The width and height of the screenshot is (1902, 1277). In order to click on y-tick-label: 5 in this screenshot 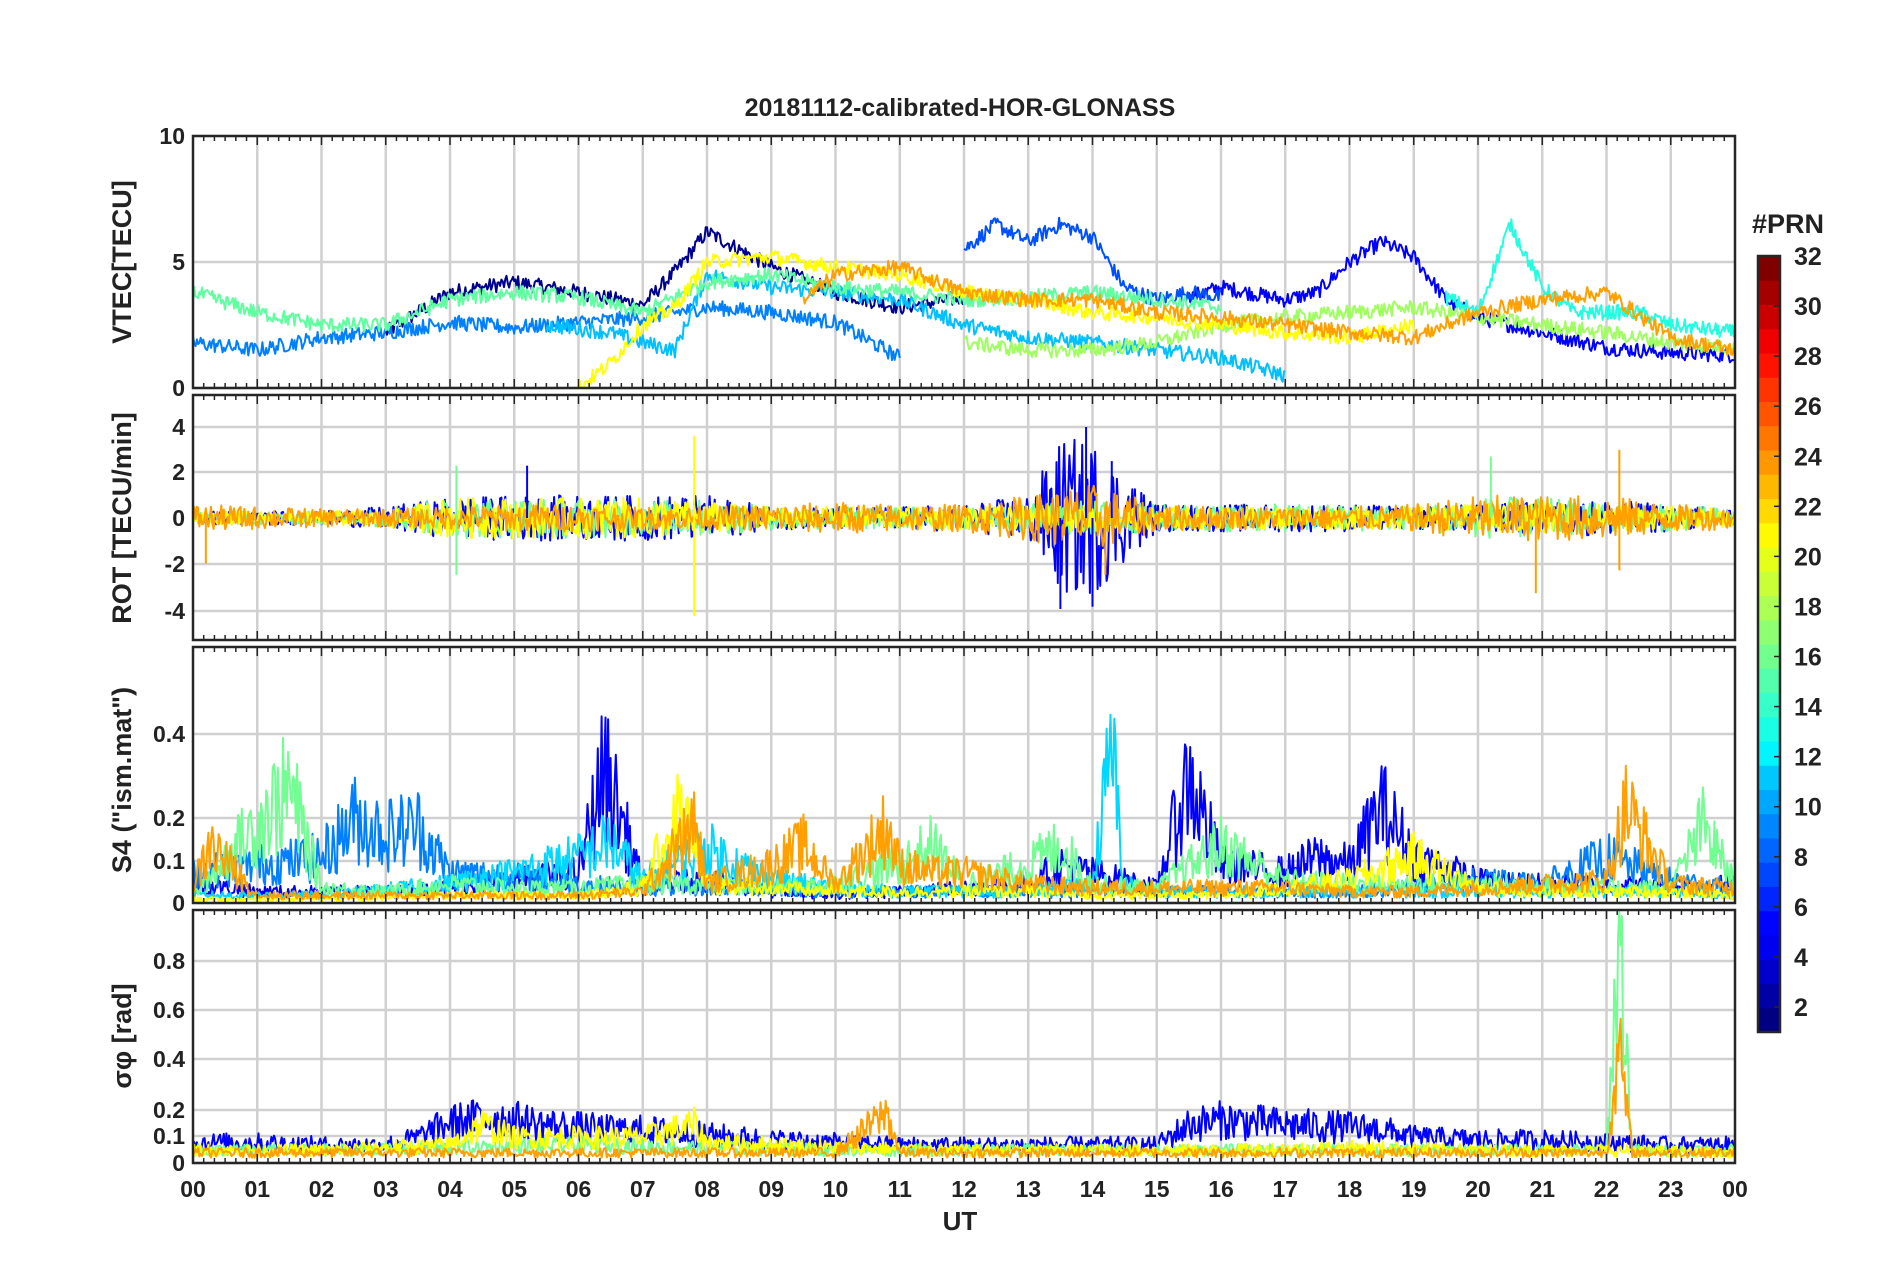, I will do `click(178, 262)`.